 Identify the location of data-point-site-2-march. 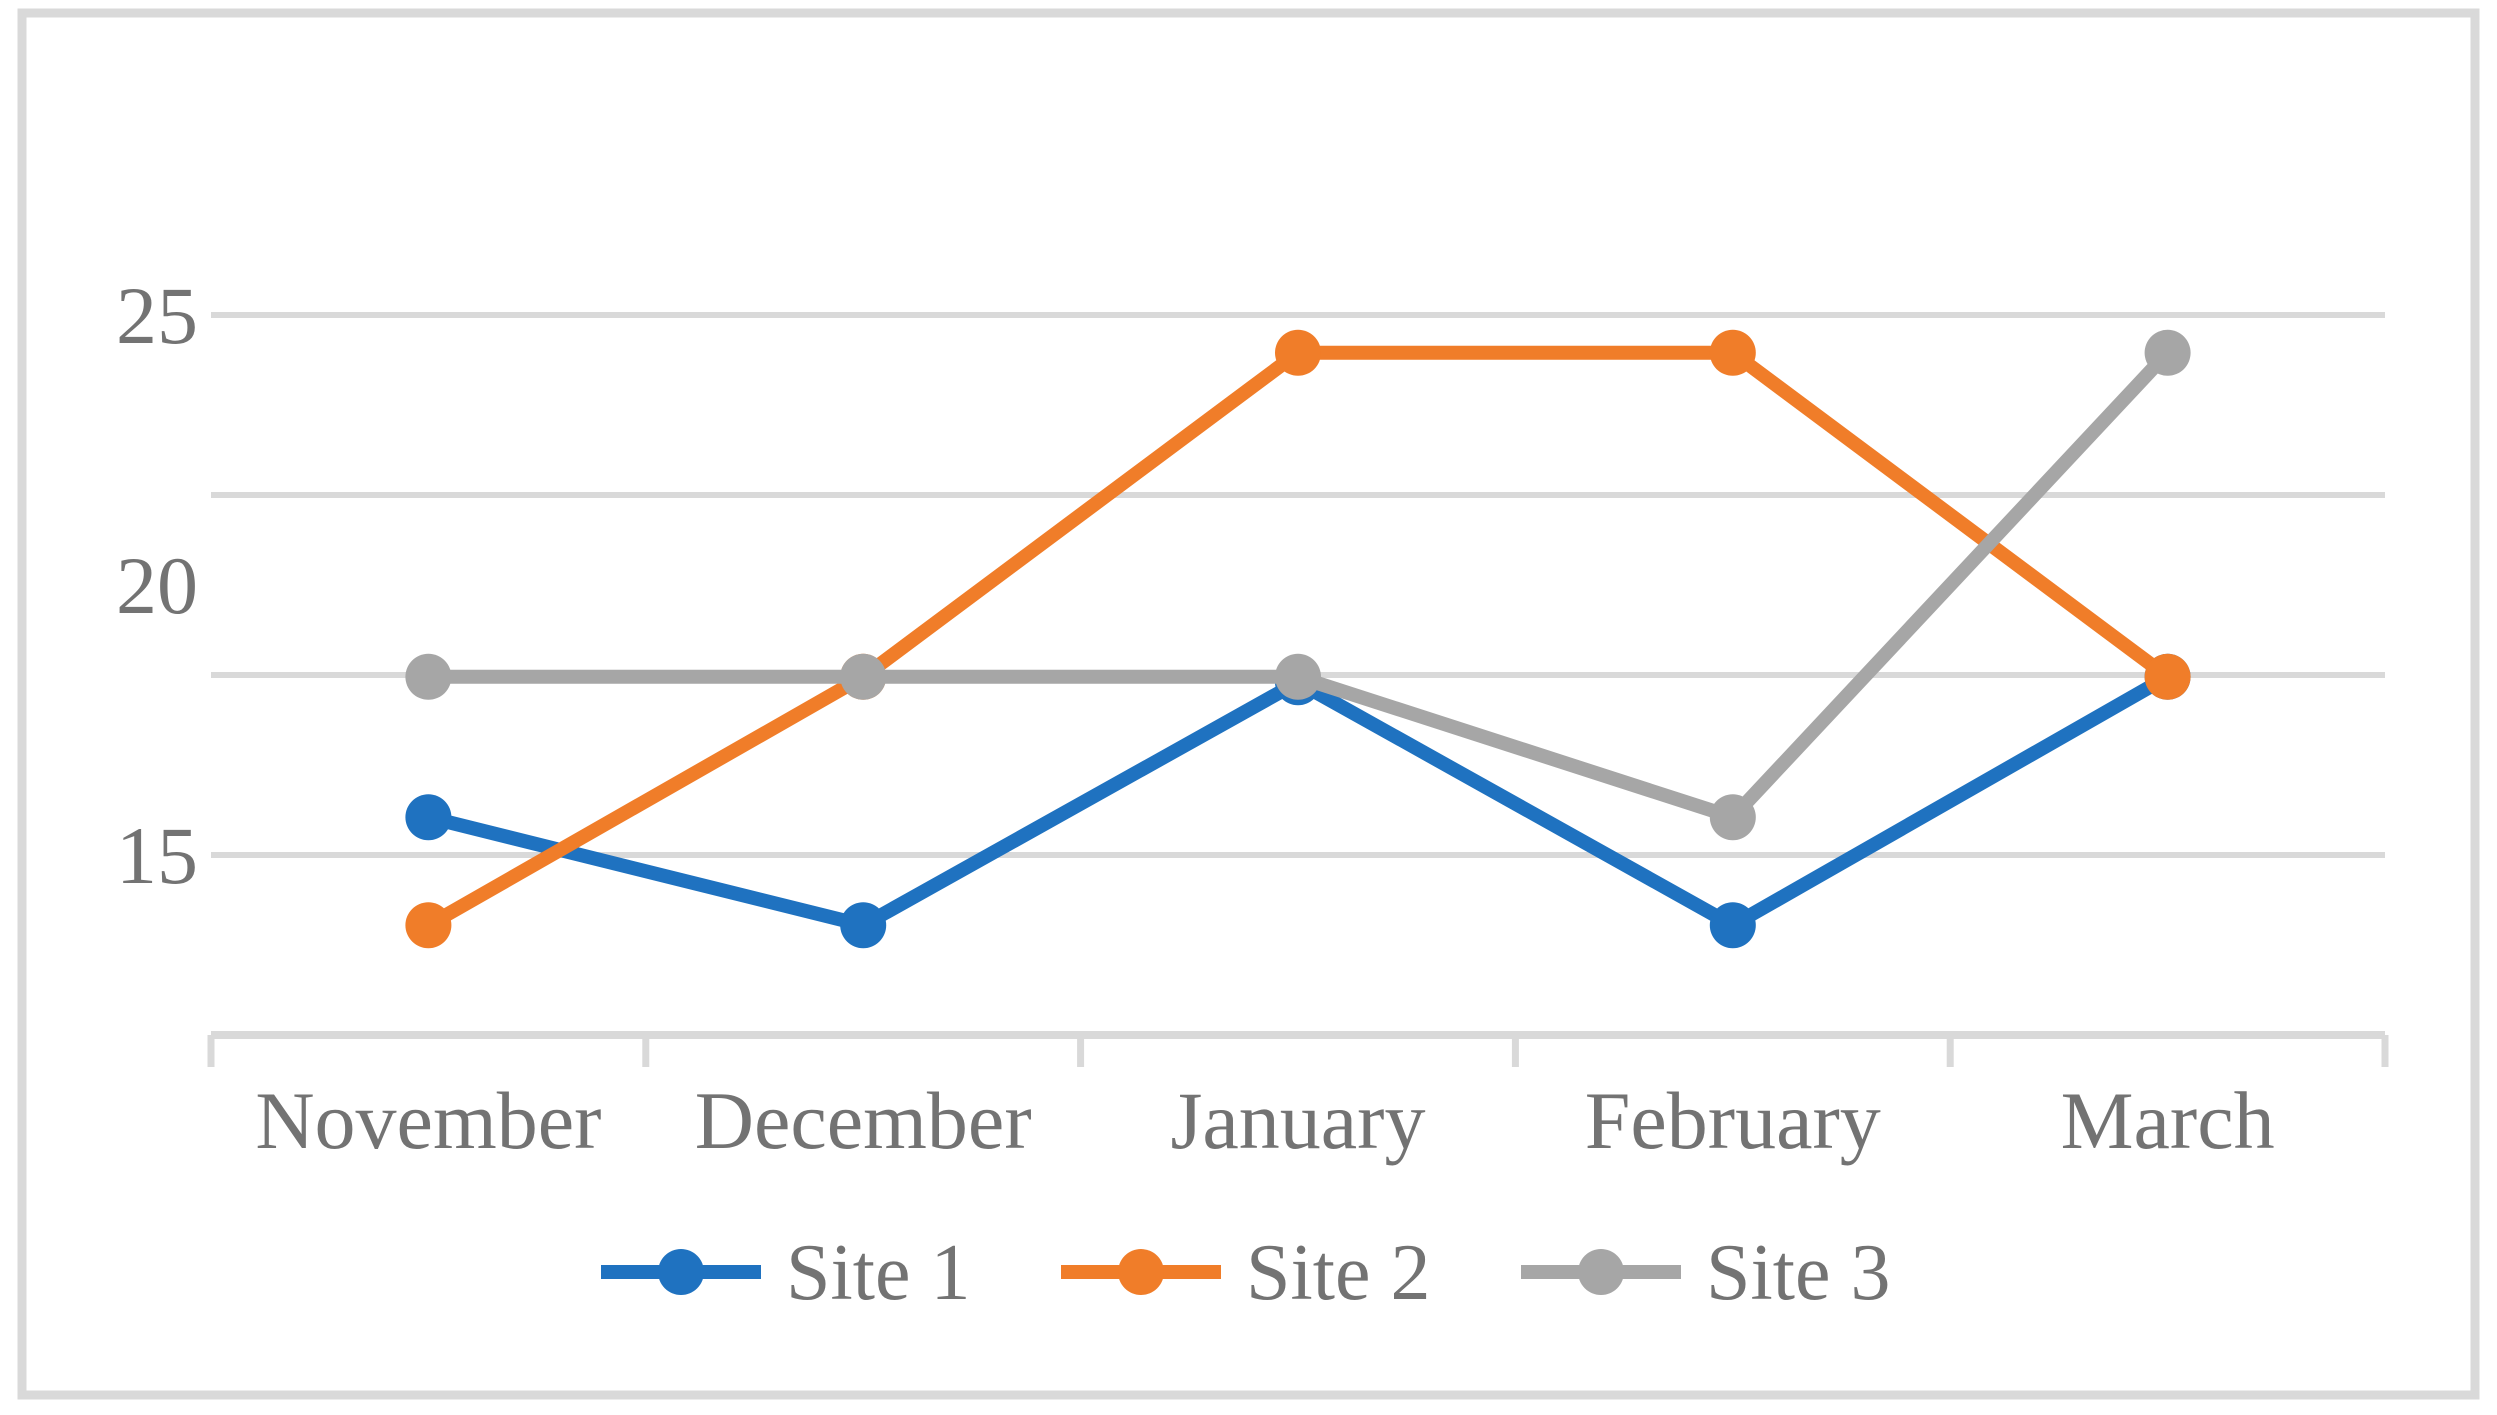
(2167, 676).